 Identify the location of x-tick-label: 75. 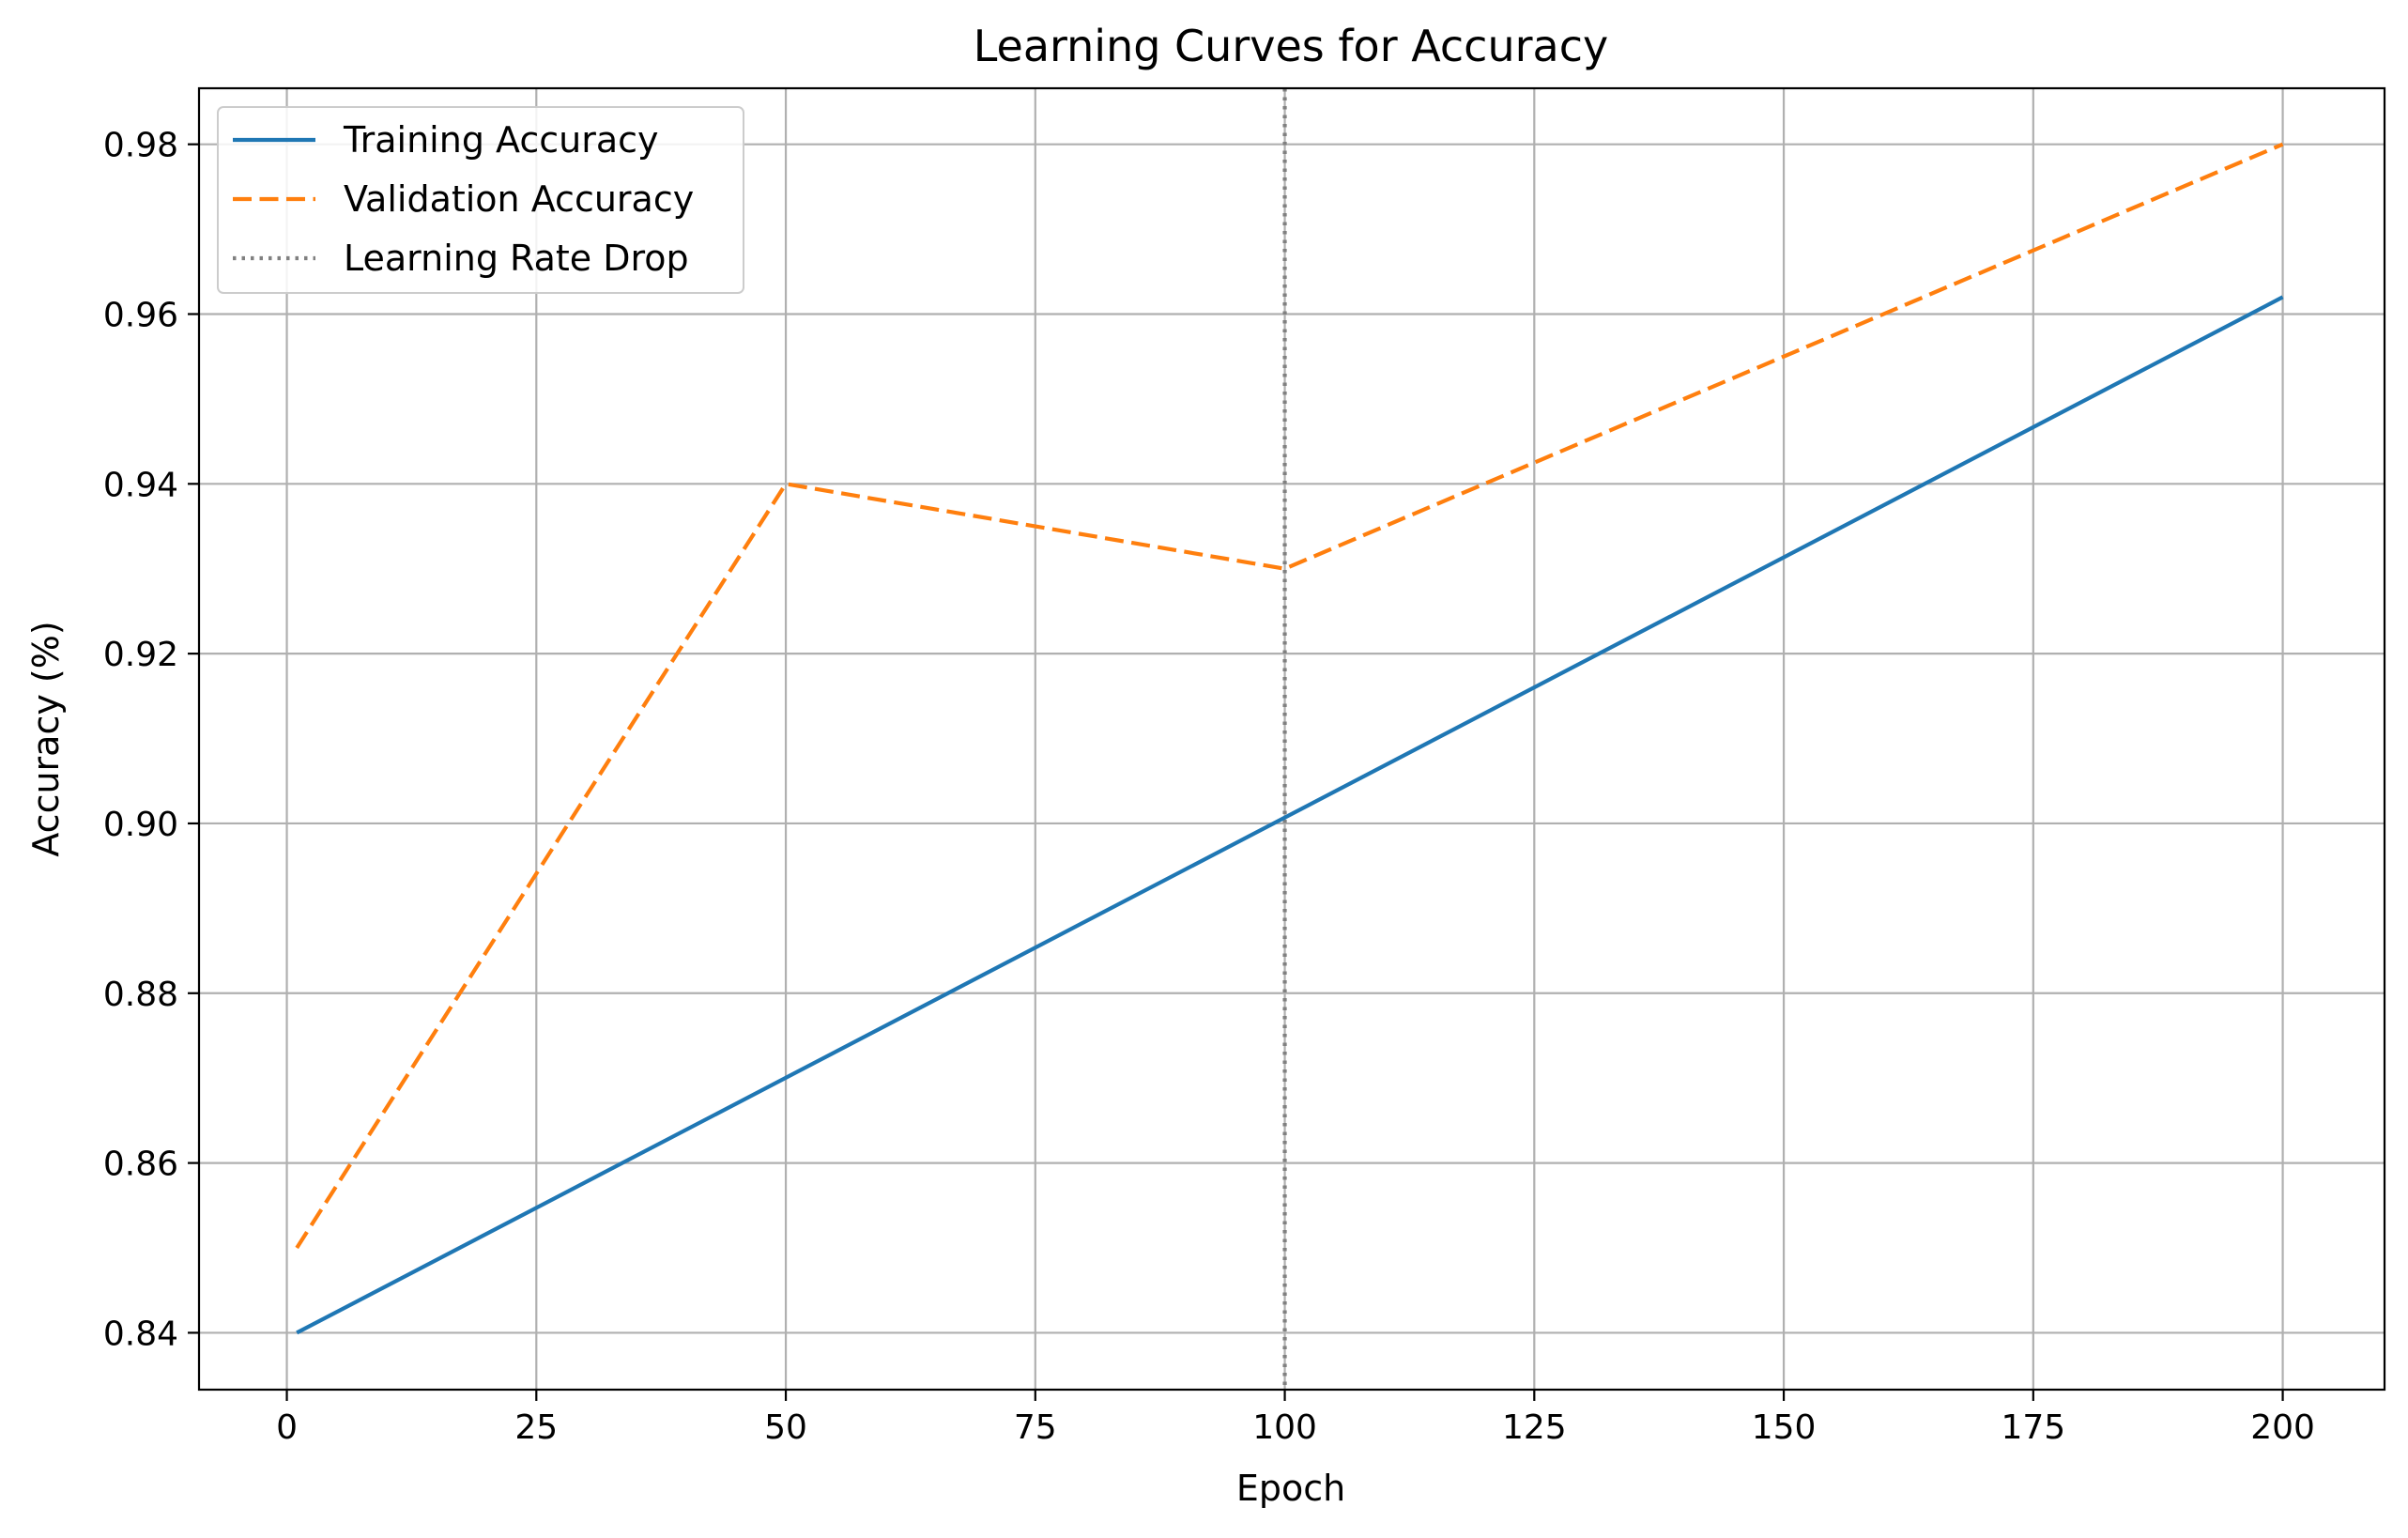
(1035, 1427).